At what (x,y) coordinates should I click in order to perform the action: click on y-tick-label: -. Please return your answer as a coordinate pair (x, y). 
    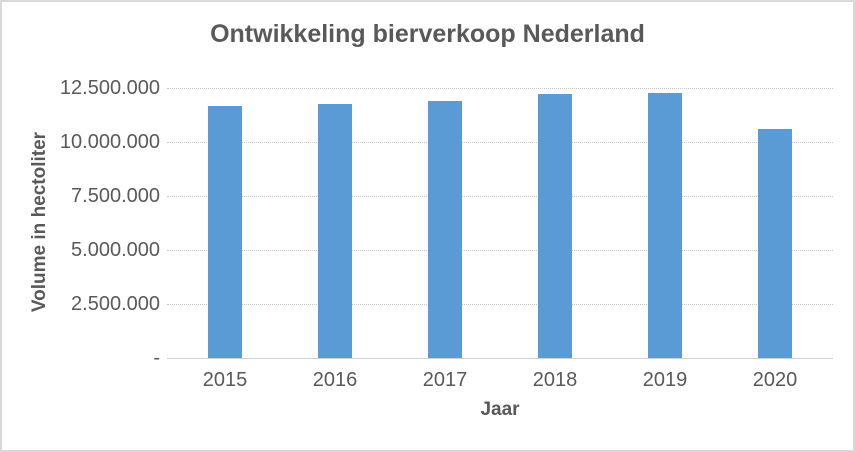
    Looking at the image, I should click on (156, 358).